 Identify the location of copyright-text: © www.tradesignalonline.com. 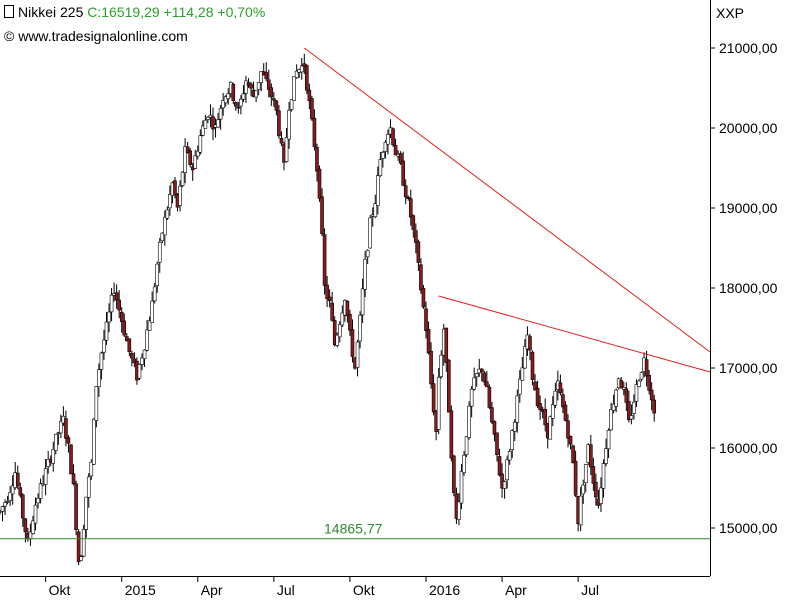
(96, 36).